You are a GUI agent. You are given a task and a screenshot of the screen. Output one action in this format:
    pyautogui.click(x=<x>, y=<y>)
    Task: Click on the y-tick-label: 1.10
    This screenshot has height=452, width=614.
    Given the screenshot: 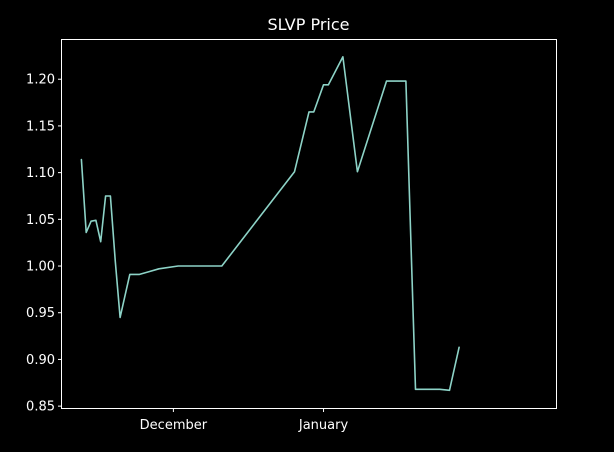 What is the action you would take?
    pyautogui.click(x=40, y=173)
    